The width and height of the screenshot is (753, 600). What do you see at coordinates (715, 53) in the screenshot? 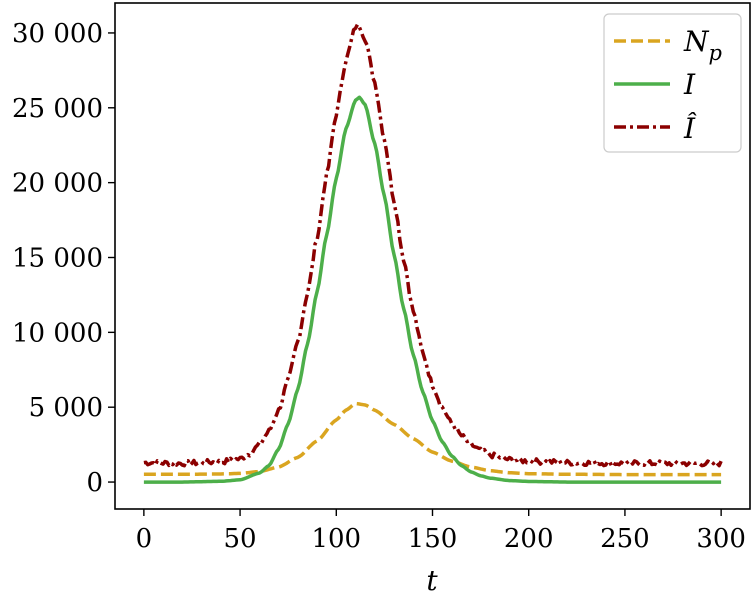
I see `legend-label-np-subscript: p` at bounding box center [715, 53].